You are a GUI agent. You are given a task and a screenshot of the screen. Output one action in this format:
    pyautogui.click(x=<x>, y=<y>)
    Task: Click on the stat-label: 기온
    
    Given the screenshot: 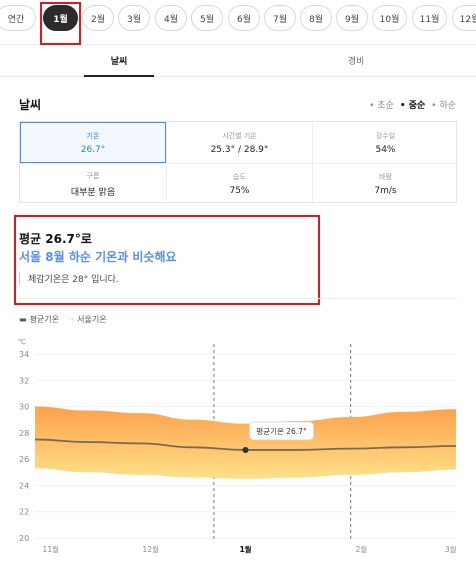 What is the action you would take?
    pyautogui.click(x=93, y=135)
    